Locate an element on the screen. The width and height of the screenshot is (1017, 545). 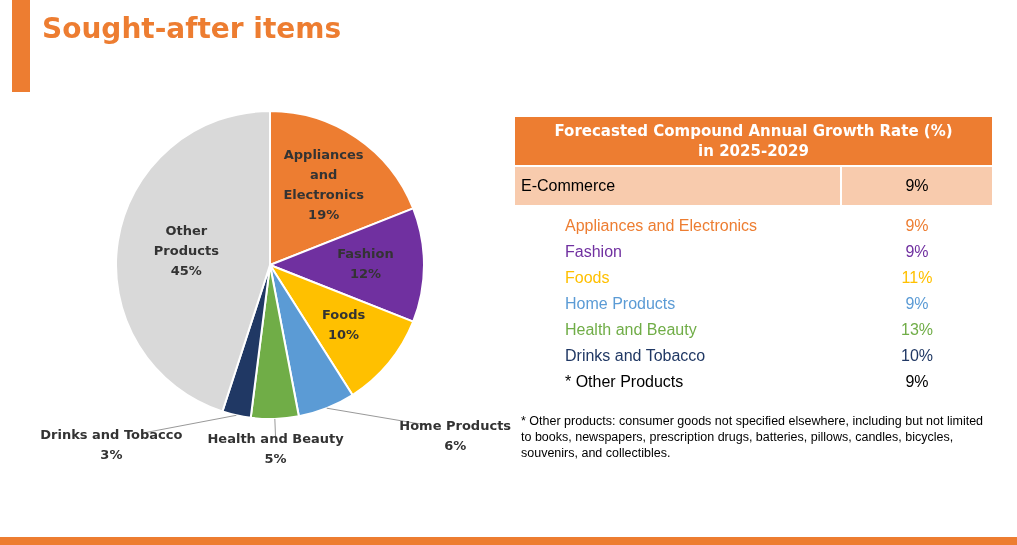
slice-label: Fashion is located at coordinates (365, 254).